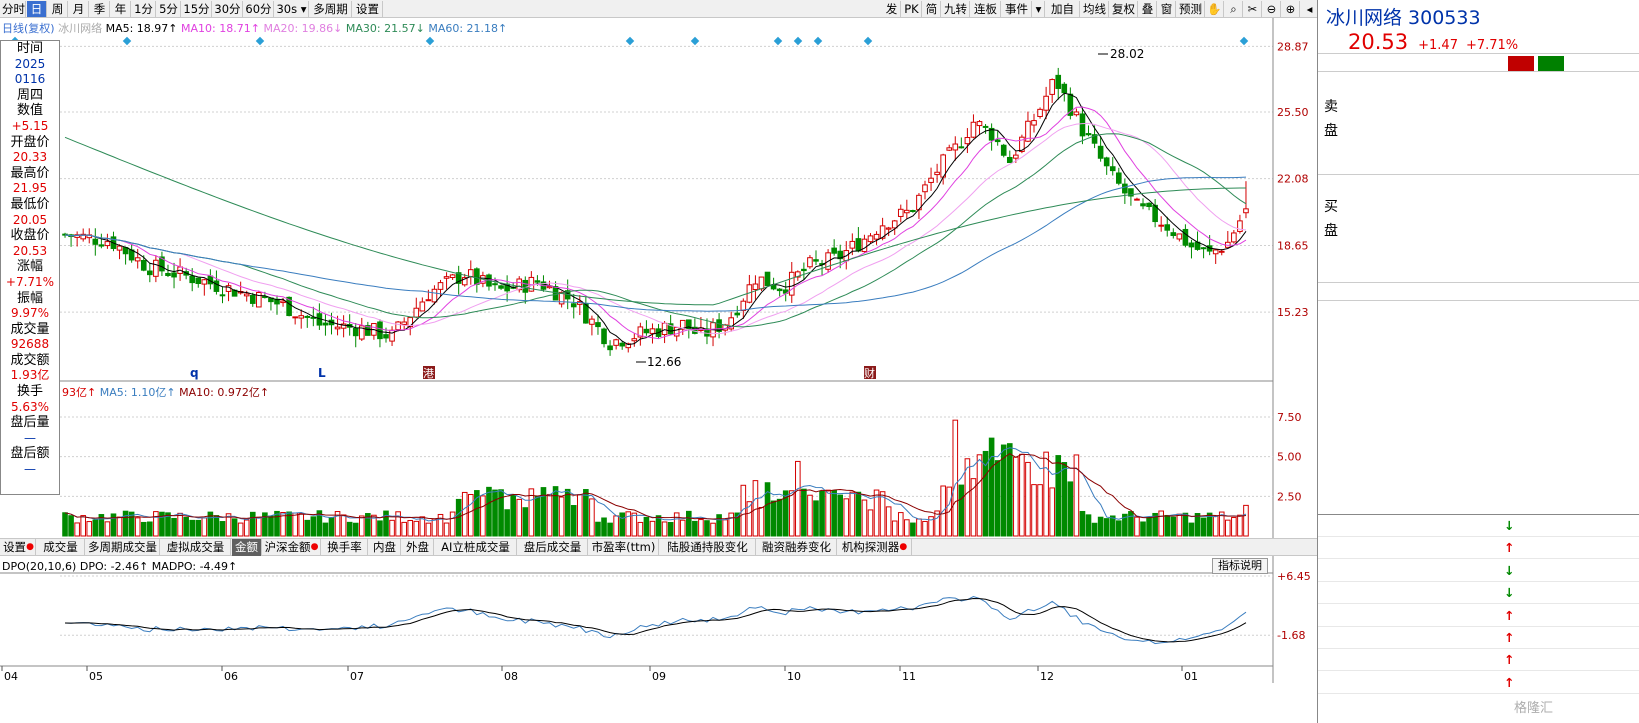  Describe the element at coordinates (123, 547) in the screenshot. I see `indicator-tab-2: 多周期成交量` at that location.